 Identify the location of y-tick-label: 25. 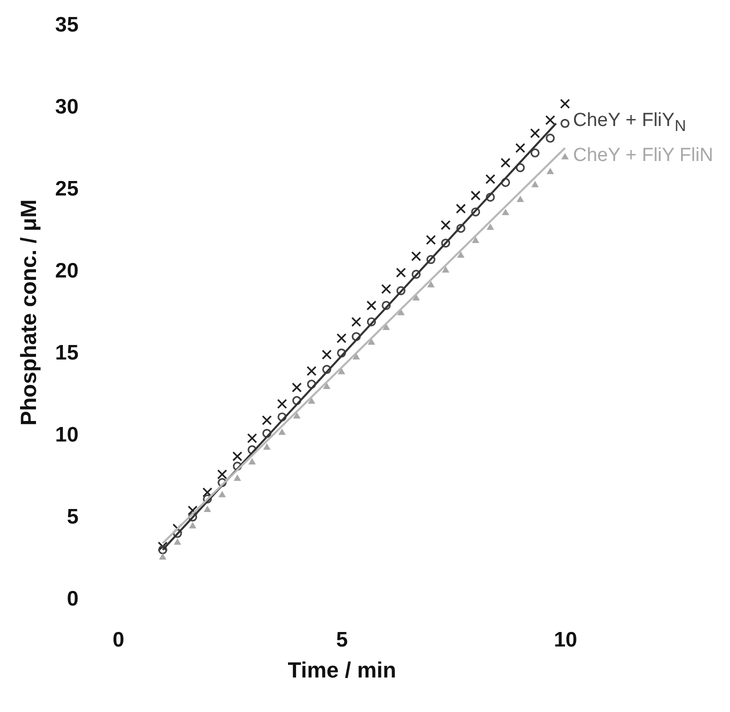
(67, 189).